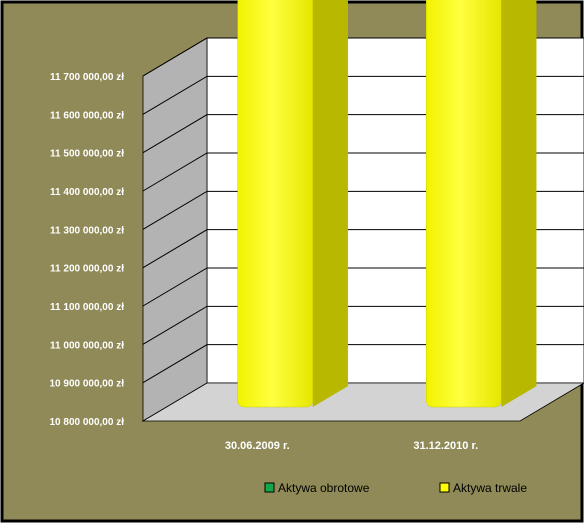  Describe the element at coordinates (87, 77) in the screenshot. I see `y-tick-label: 11 700 000,00 zł` at that location.